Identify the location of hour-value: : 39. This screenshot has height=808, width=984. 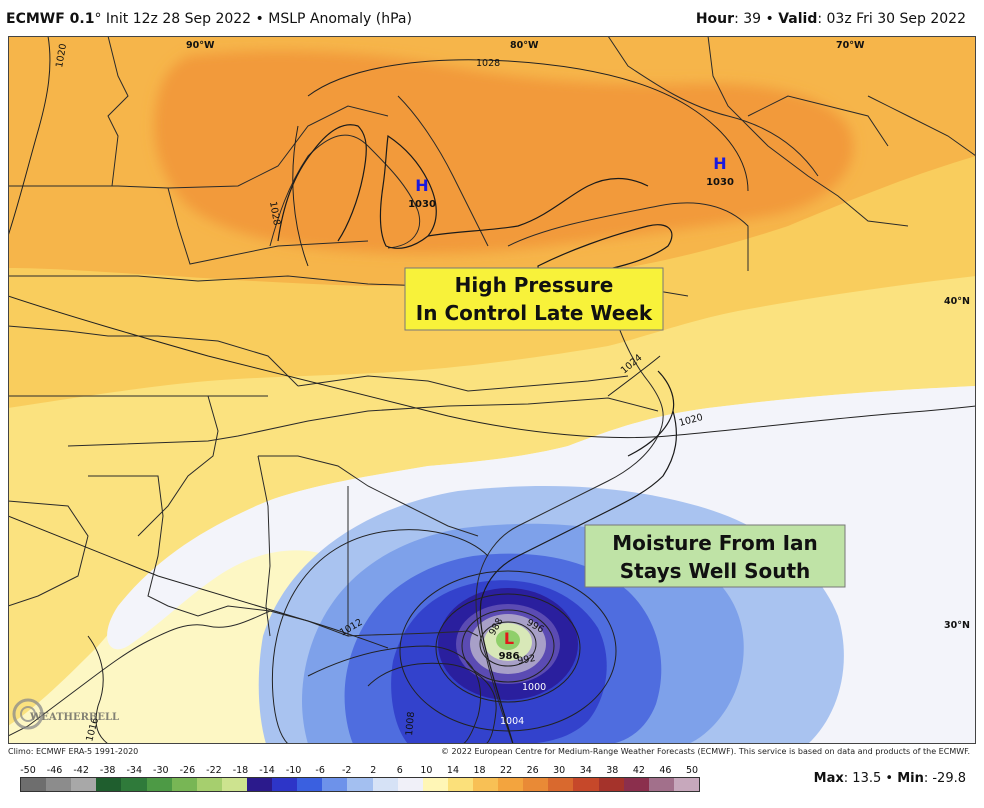
(748, 19).